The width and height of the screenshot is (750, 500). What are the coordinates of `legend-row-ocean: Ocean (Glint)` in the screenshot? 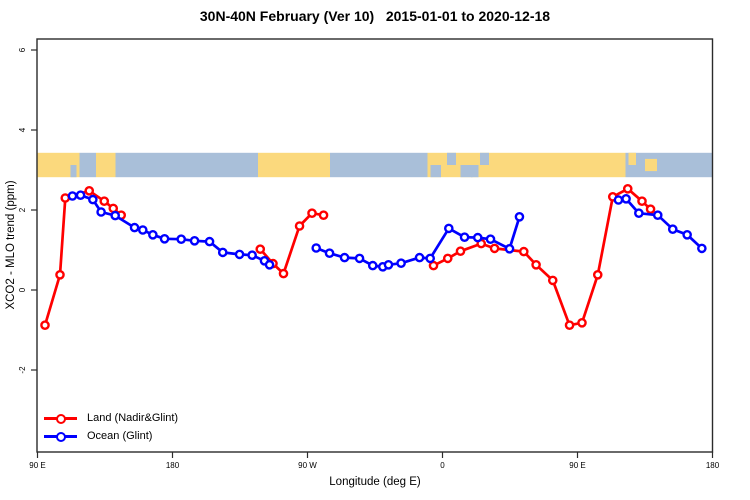 It's located at (111, 436).